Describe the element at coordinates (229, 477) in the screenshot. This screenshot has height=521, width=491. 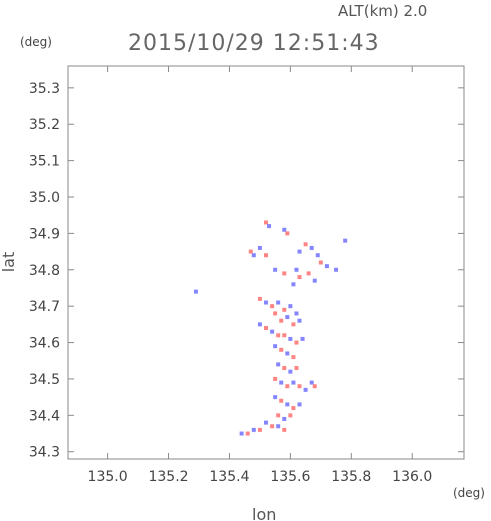
I see `x-tick-label: 135.4` at that location.